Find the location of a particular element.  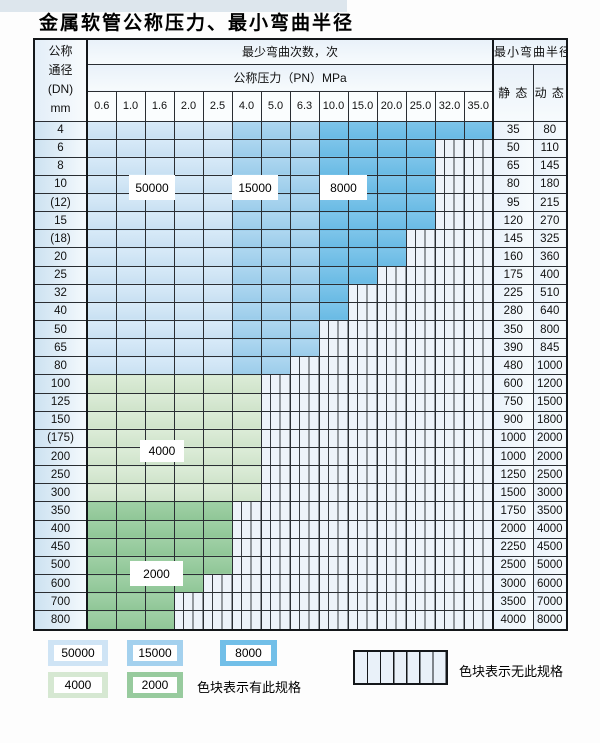

table-row: 40 280 640 is located at coordinates (300, 311).